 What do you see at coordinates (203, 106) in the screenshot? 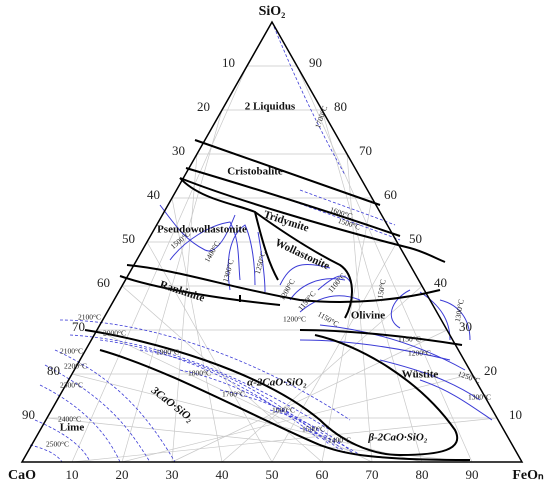
I see `left-tick-label: 20` at bounding box center [203, 106].